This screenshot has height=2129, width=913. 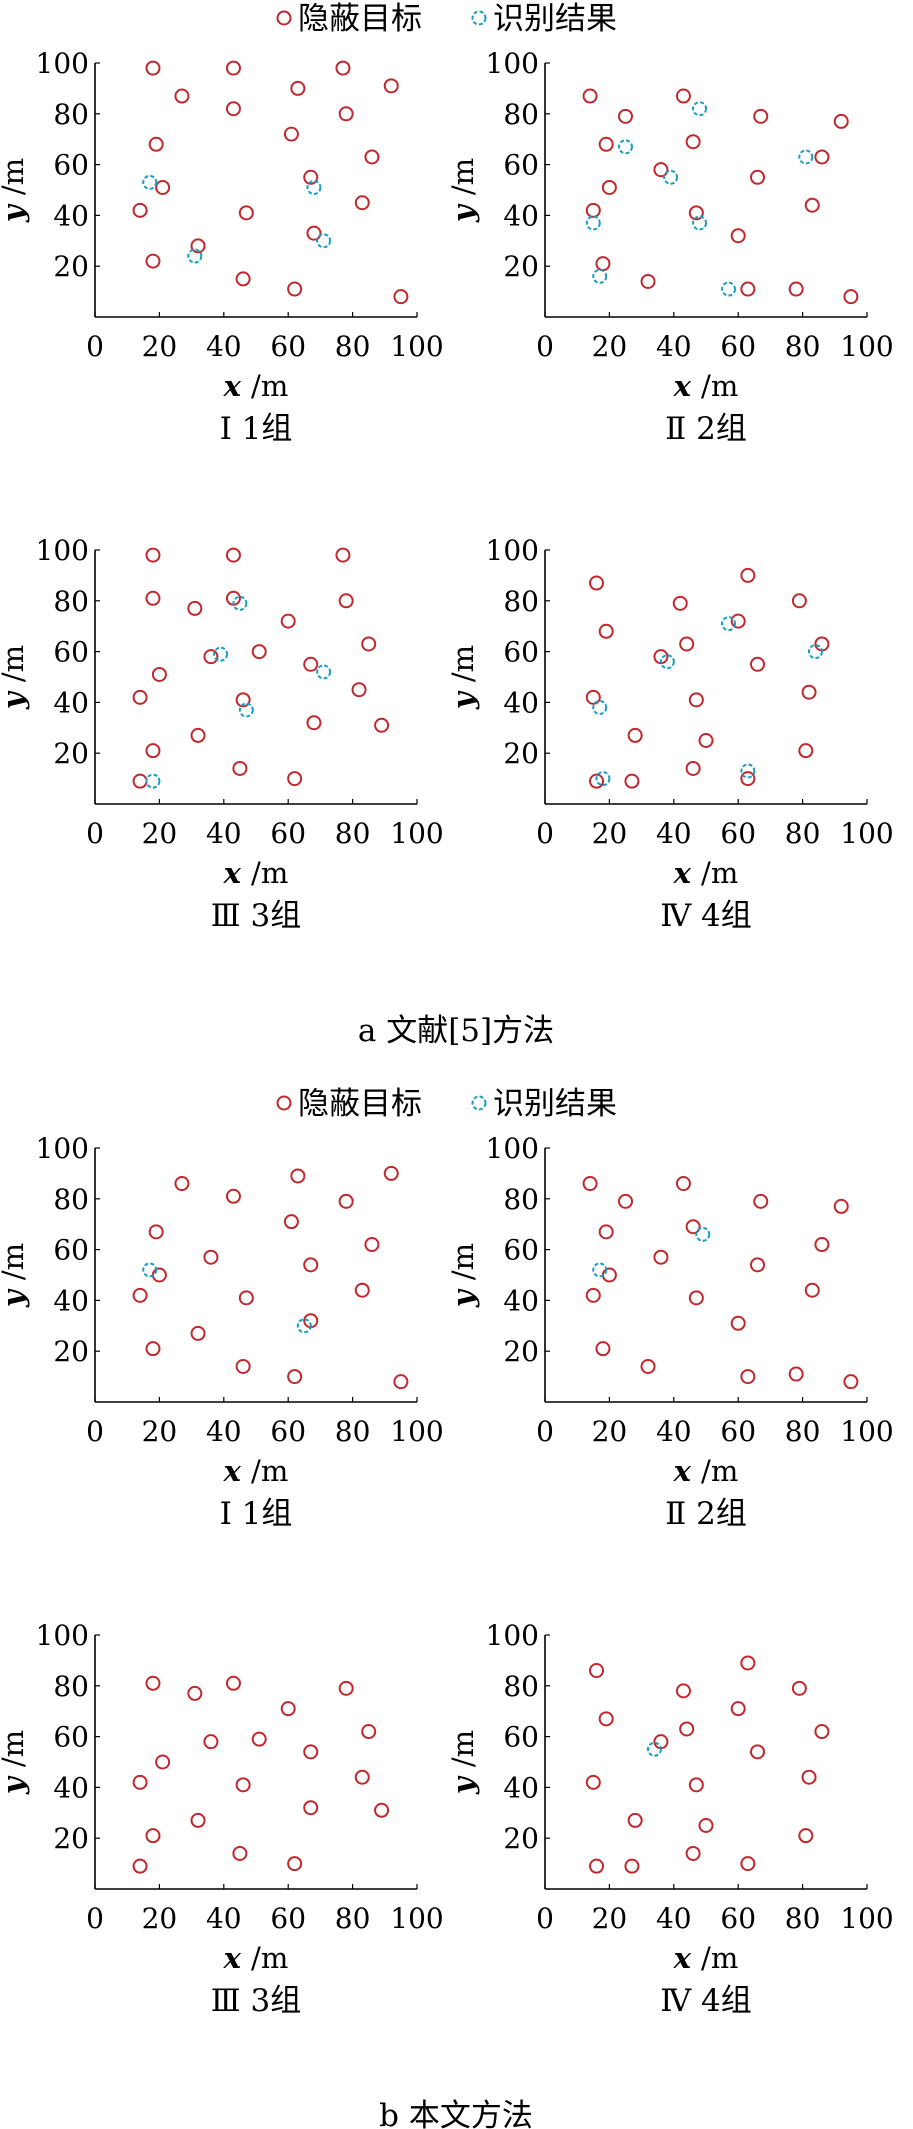 I want to click on group-label: Ⅱ 2组, so click(x=706, y=429).